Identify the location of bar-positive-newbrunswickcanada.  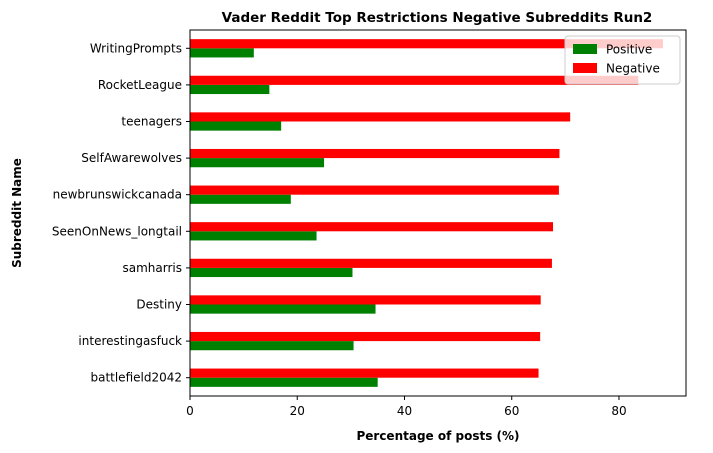
(240, 199).